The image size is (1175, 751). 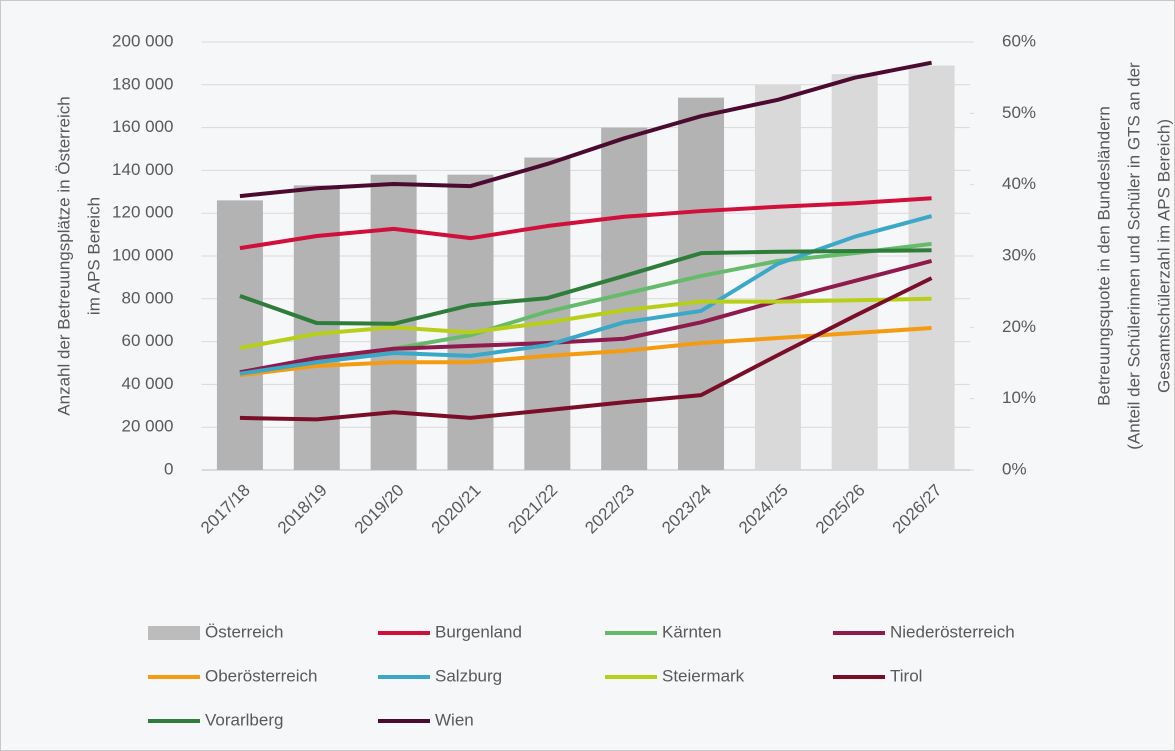 I want to click on legend-label: Burgenland, so click(x=478, y=631).